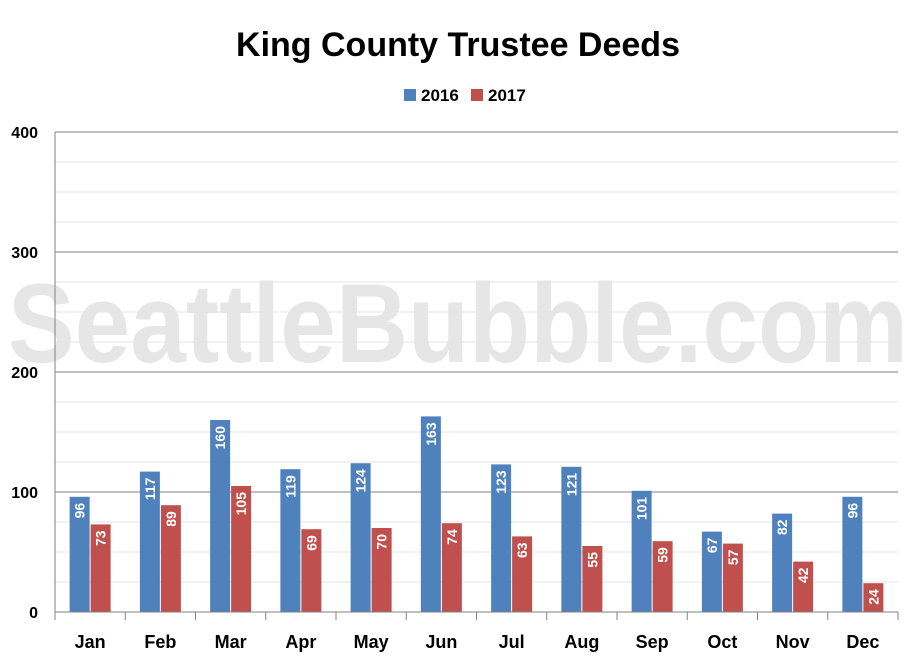 The image size is (915, 666). I want to click on x-tick-label: May, so click(371, 642).